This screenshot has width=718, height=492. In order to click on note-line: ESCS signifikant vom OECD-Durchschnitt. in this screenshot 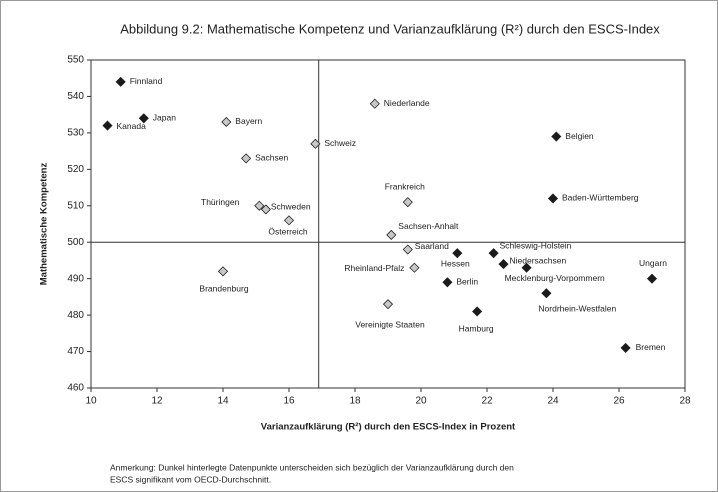, I will do `click(190, 479)`.